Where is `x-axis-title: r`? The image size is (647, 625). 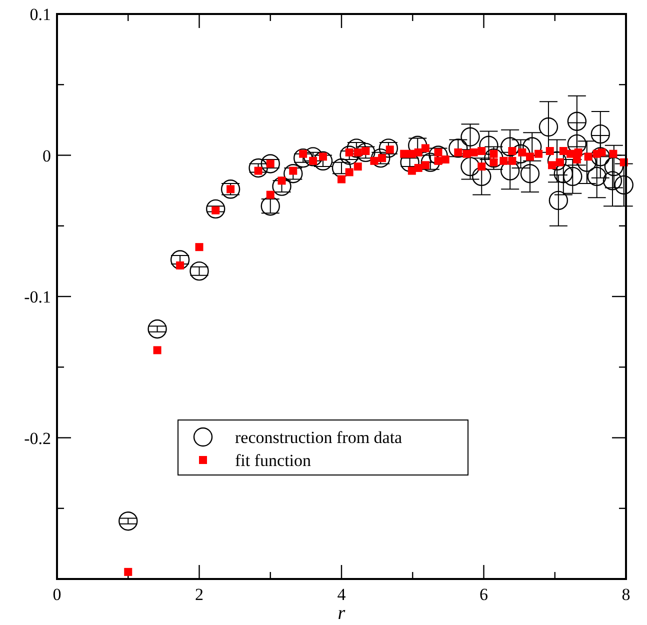 x-axis-title: r is located at coordinates (342, 613).